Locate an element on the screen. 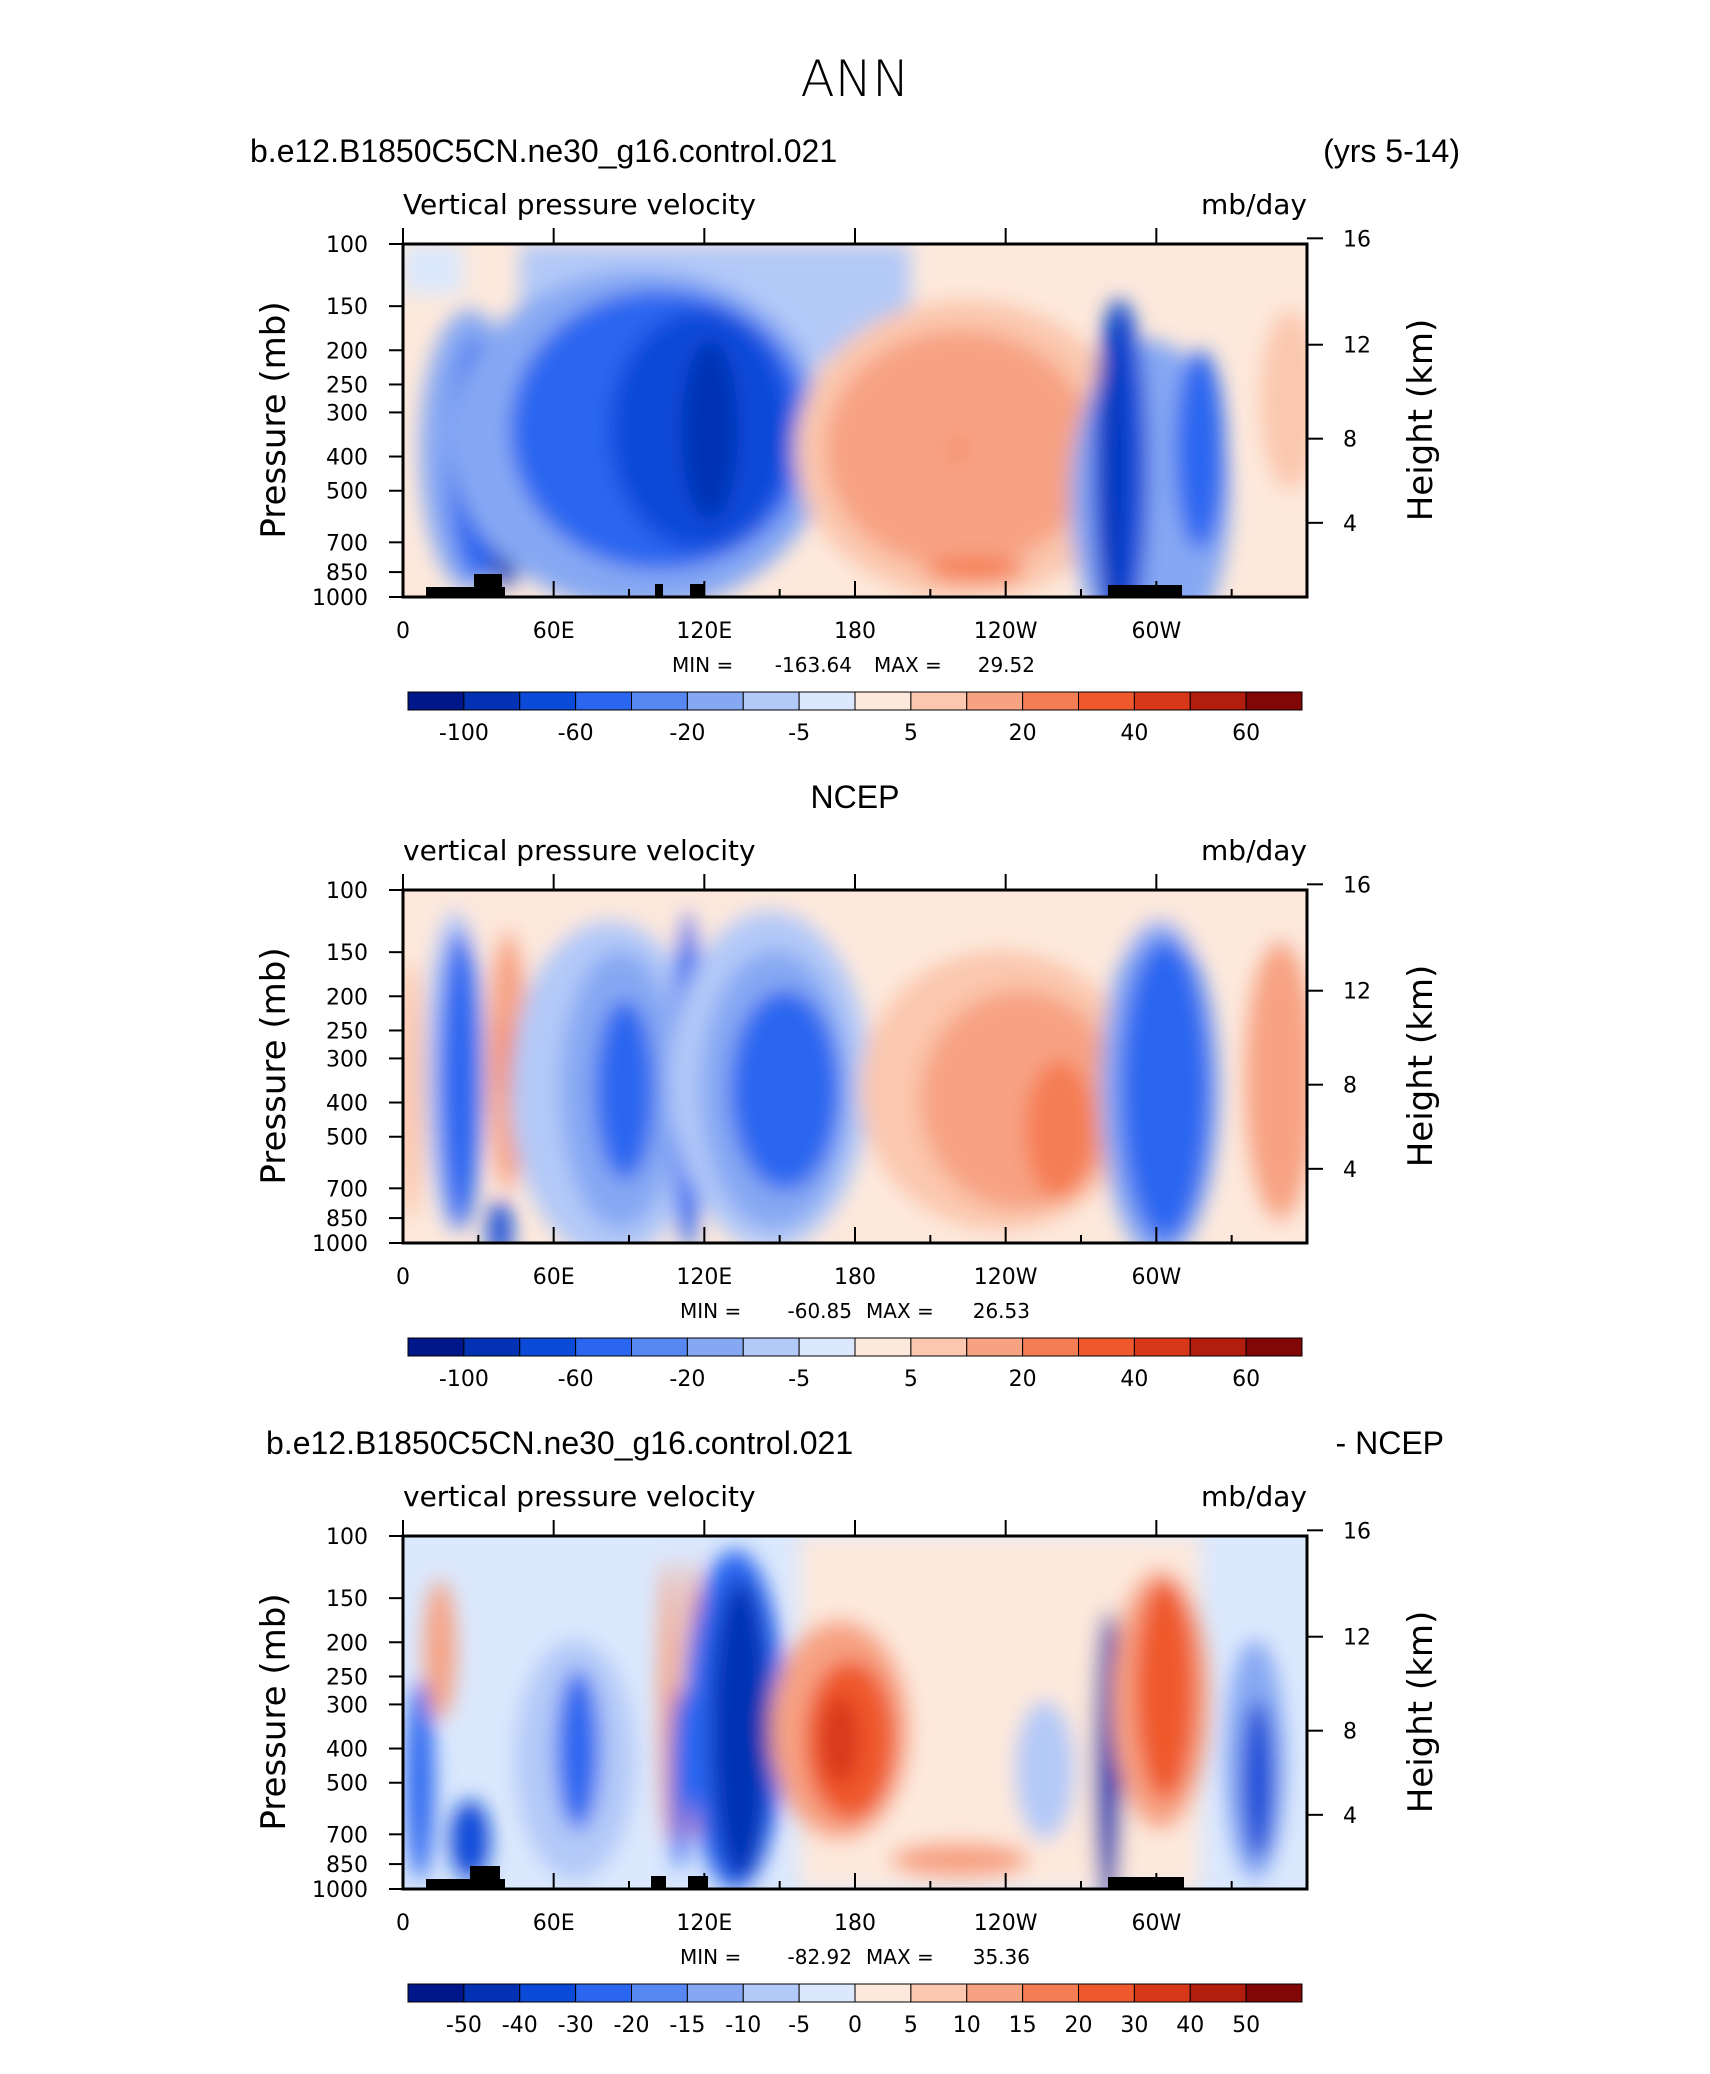 The height and width of the screenshot is (2074, 1710). y-tick-label: 1000 is located at coordinates (340, 1244).